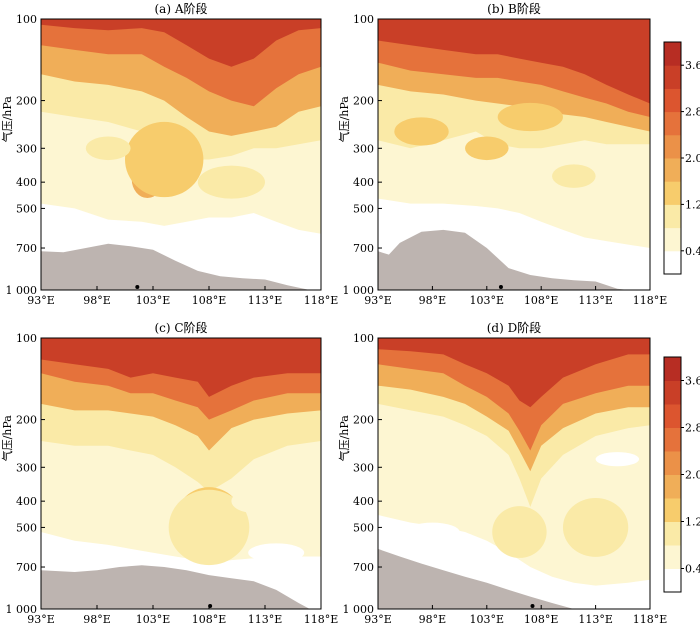  What do you see at coordinates (514, 8) in the screenshot?
I see `panel-title: (b) B阶段` at bounding box center [514, 8].